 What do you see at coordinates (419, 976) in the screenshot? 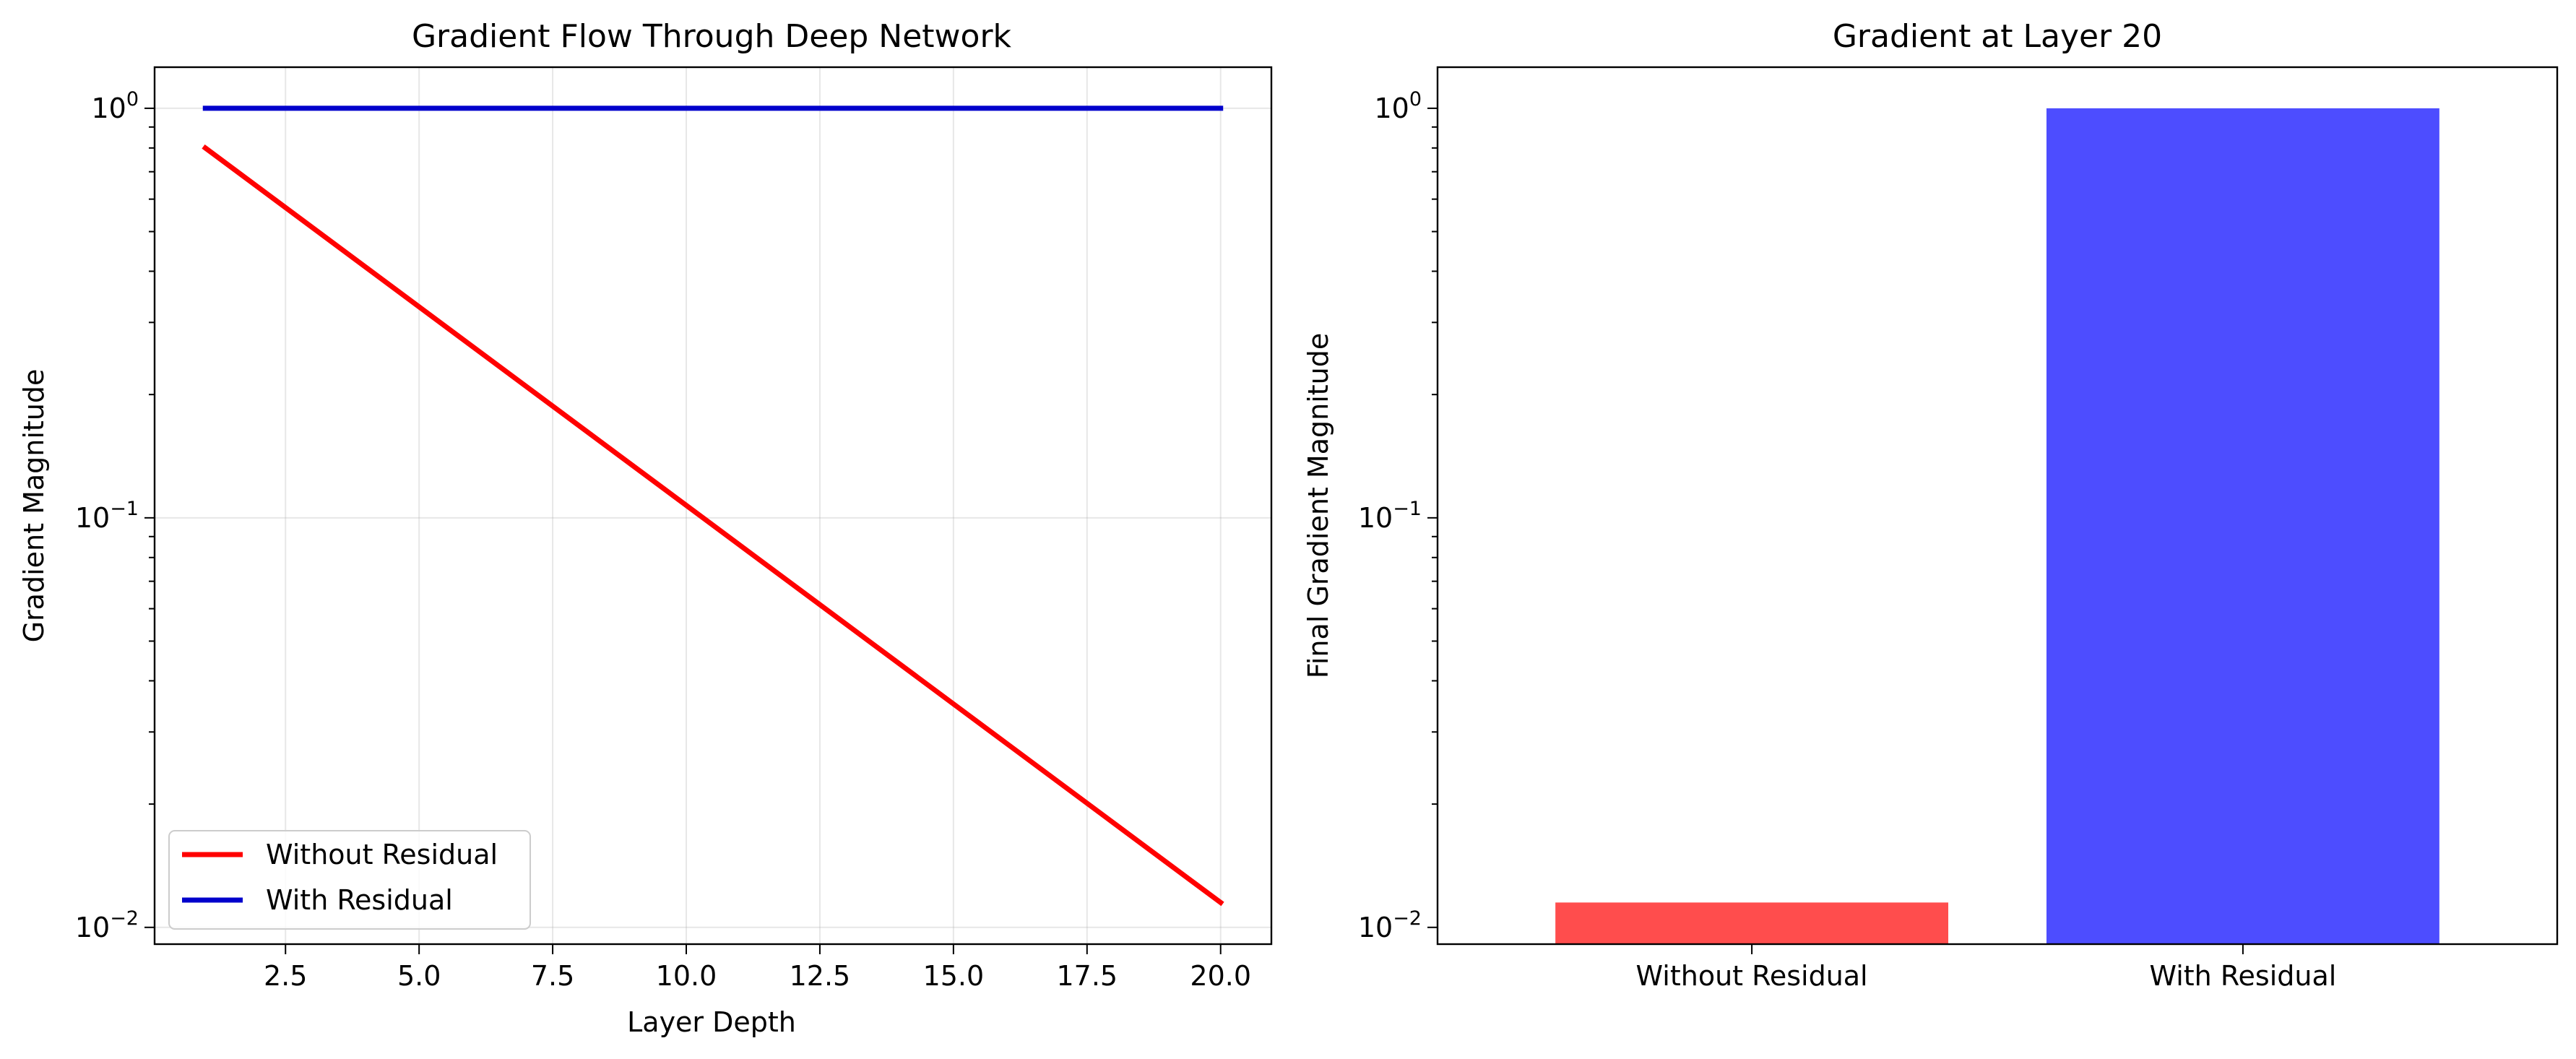
I see `x-tick-label: 5.0` at bounding box center [419, 976].